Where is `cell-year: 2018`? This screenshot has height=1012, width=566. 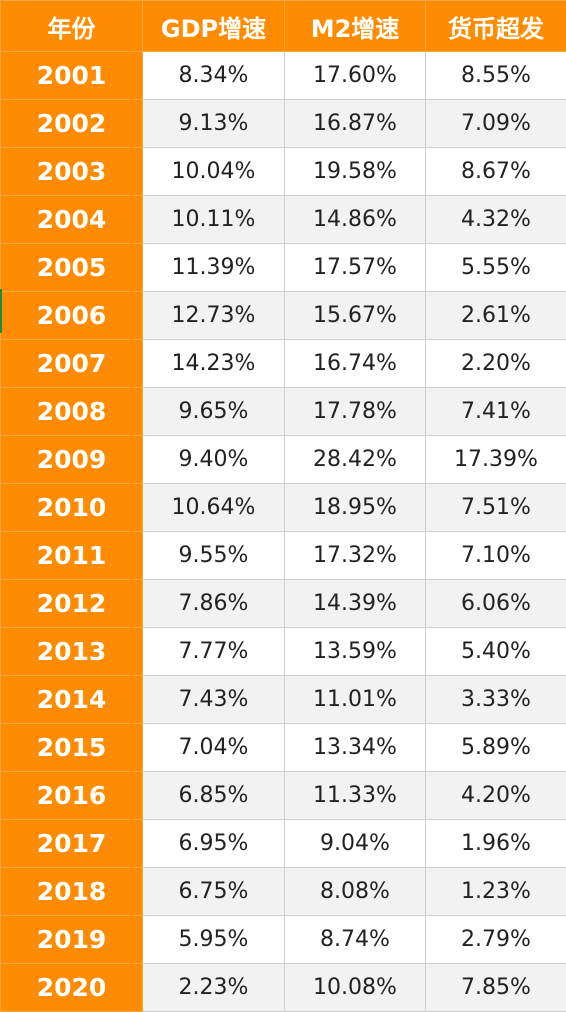 cell-year: 2018 is located at coordinates (72, 892).